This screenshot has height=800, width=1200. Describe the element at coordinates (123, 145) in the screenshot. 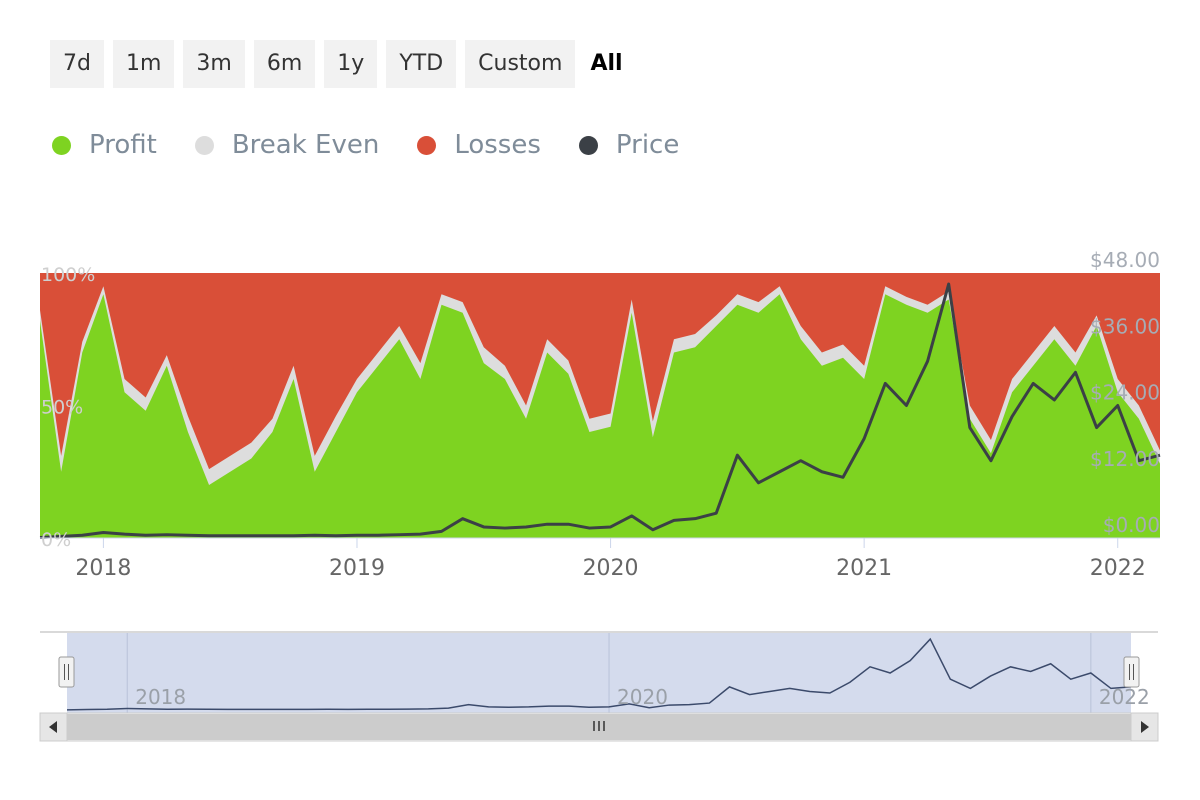

I see `legend-label-profit: Profit` at that location.